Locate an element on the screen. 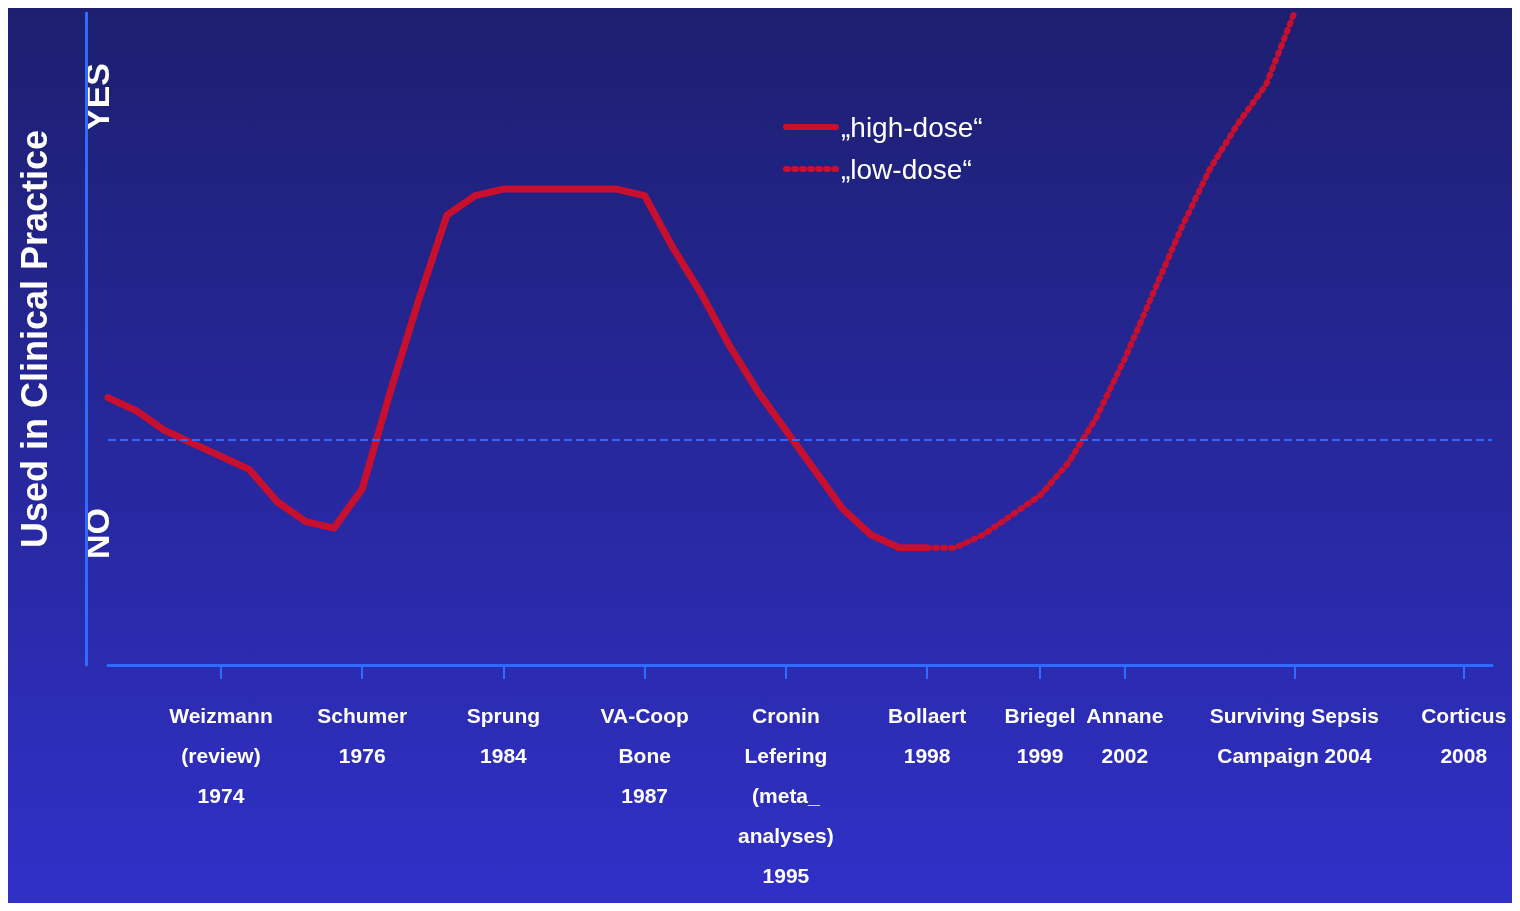 This screenshot has height=911, width=1520. x-tick-label: Cronin Lefering (meta_ analyses) 1995 is located at coordinates (786, 795).